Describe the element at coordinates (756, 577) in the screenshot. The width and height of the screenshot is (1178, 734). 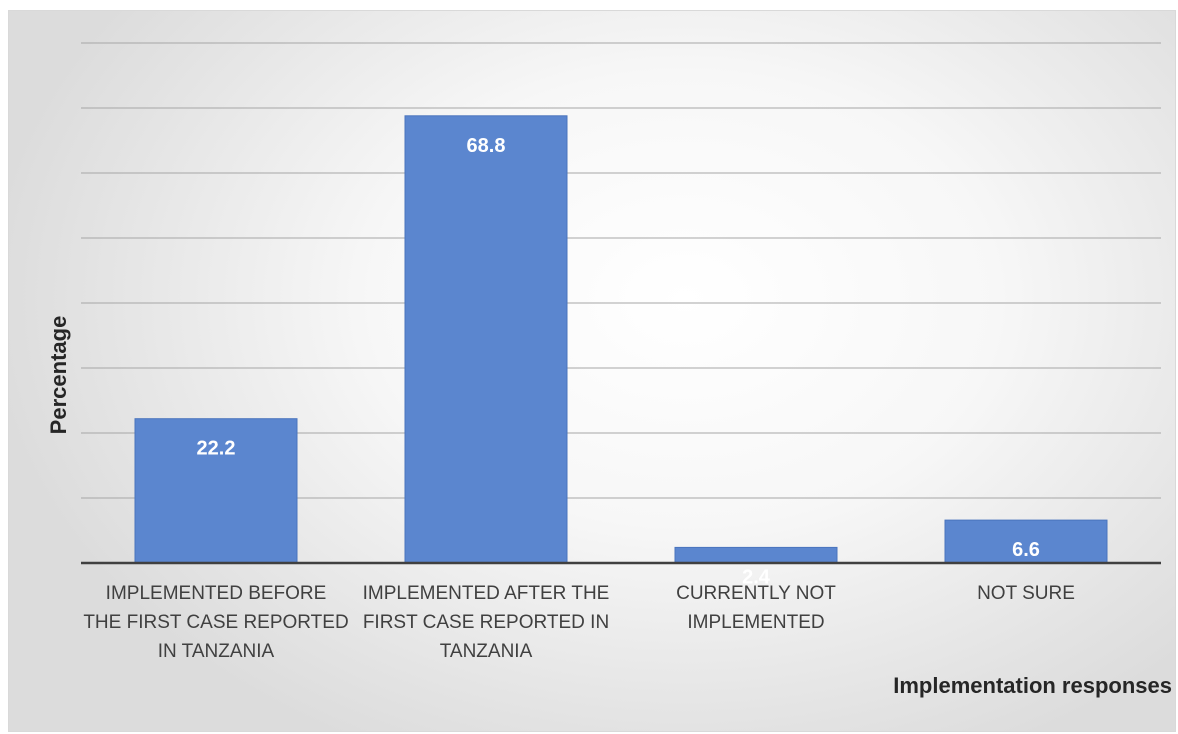
I see `data-label: 2.4` at that location.